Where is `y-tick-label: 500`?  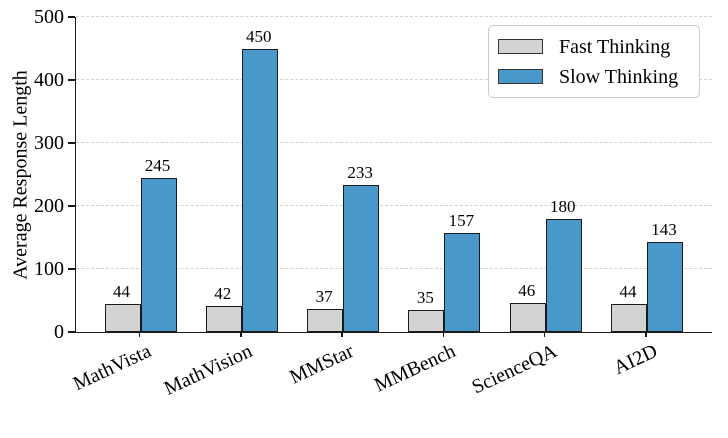 y-tick-label: 500 is located at coordinates (49, 17).